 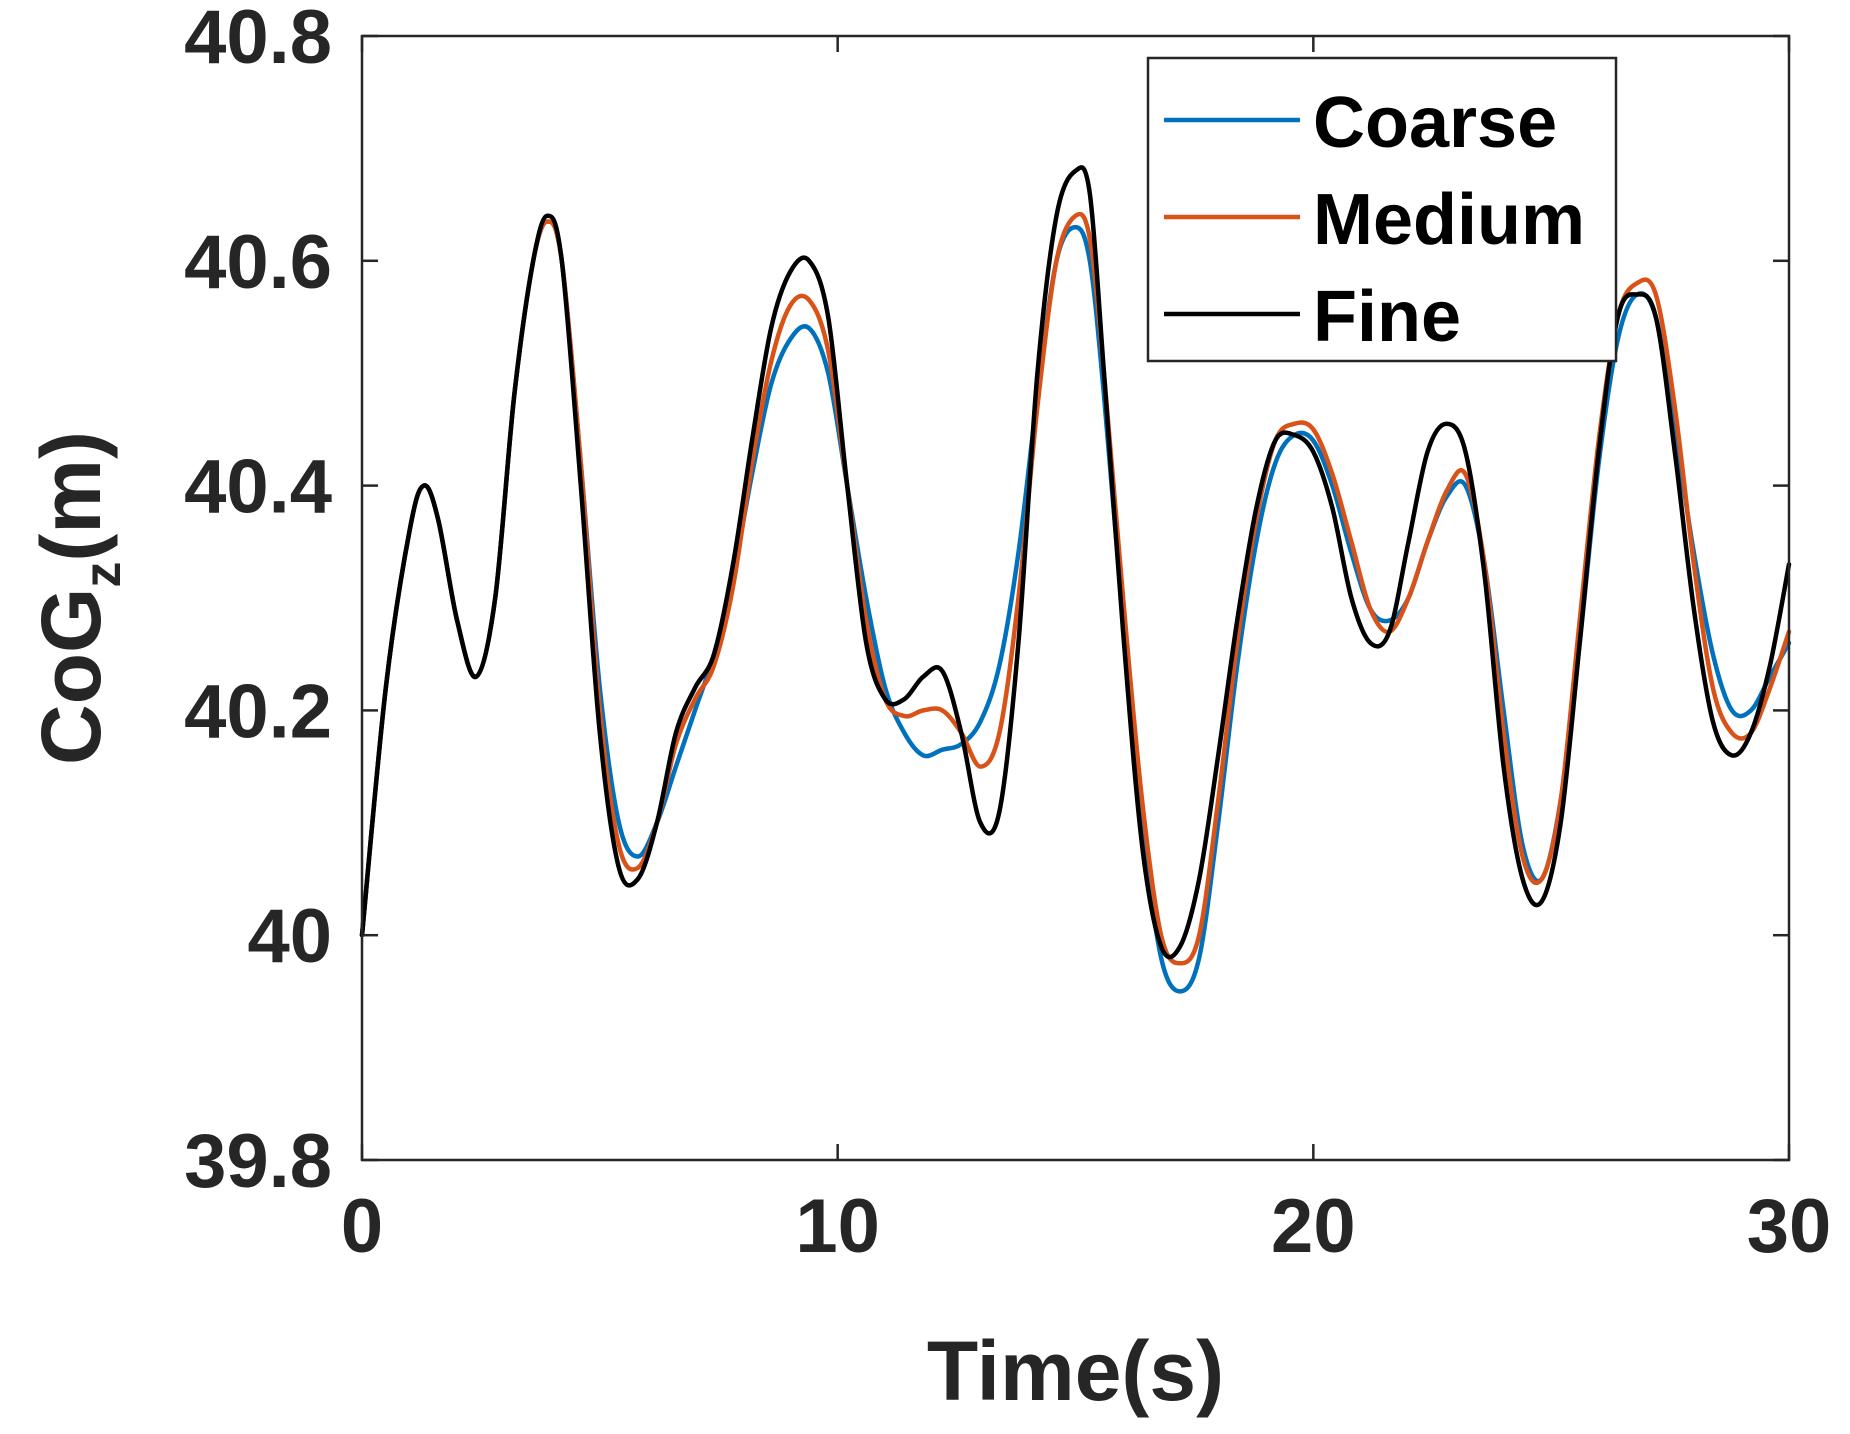 I want to click on legend-label-coarse: Coarse, so click(x=1435, y=123).